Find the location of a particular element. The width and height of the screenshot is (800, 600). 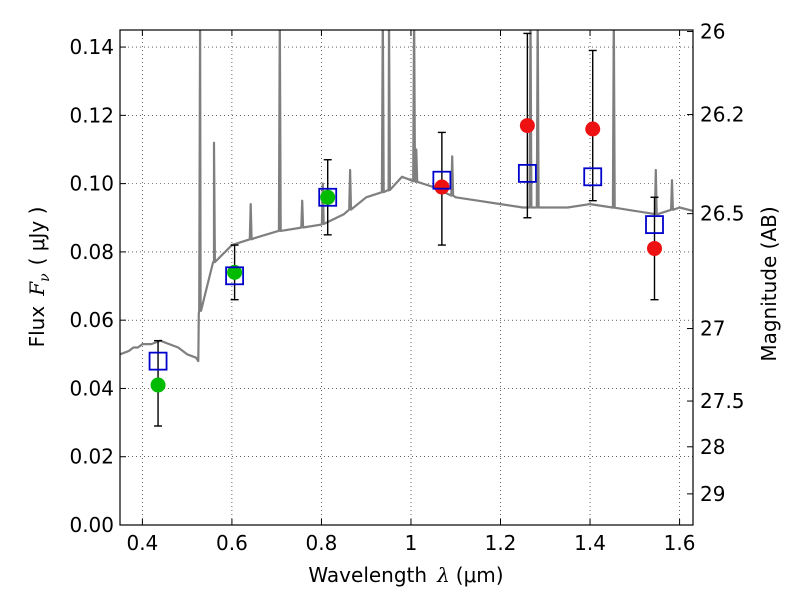

x-tick-label: 1.6 is located at coordinates (680, 543).